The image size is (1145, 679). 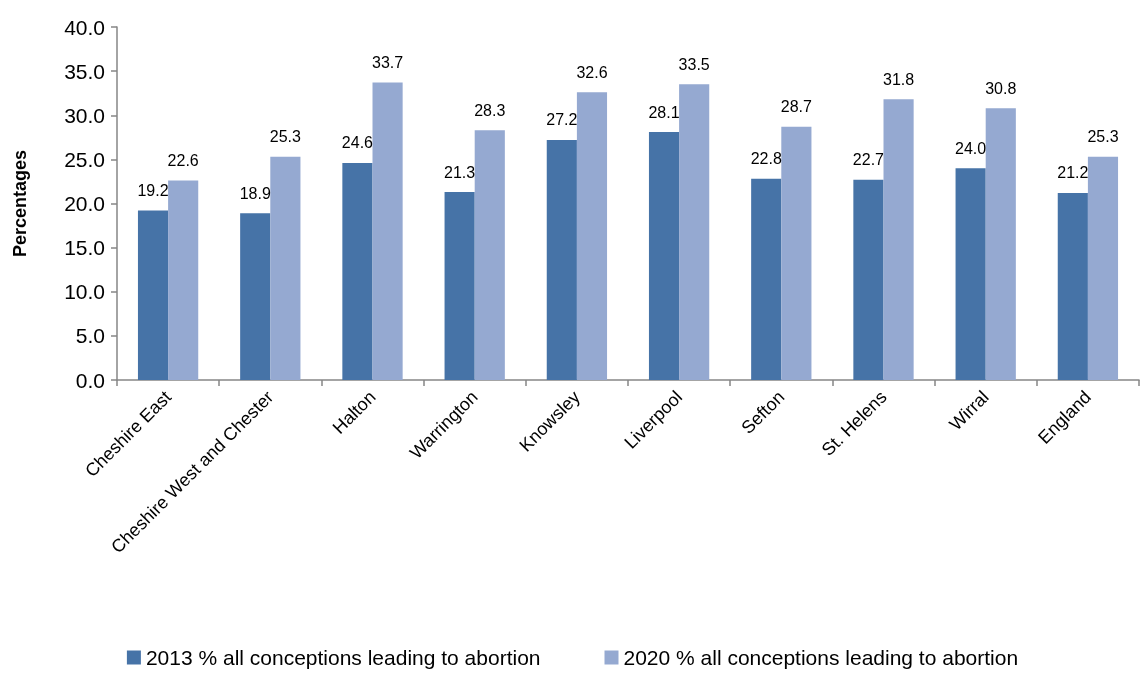 I want to click on data-label: 22.6, so click(x=183, y=161).